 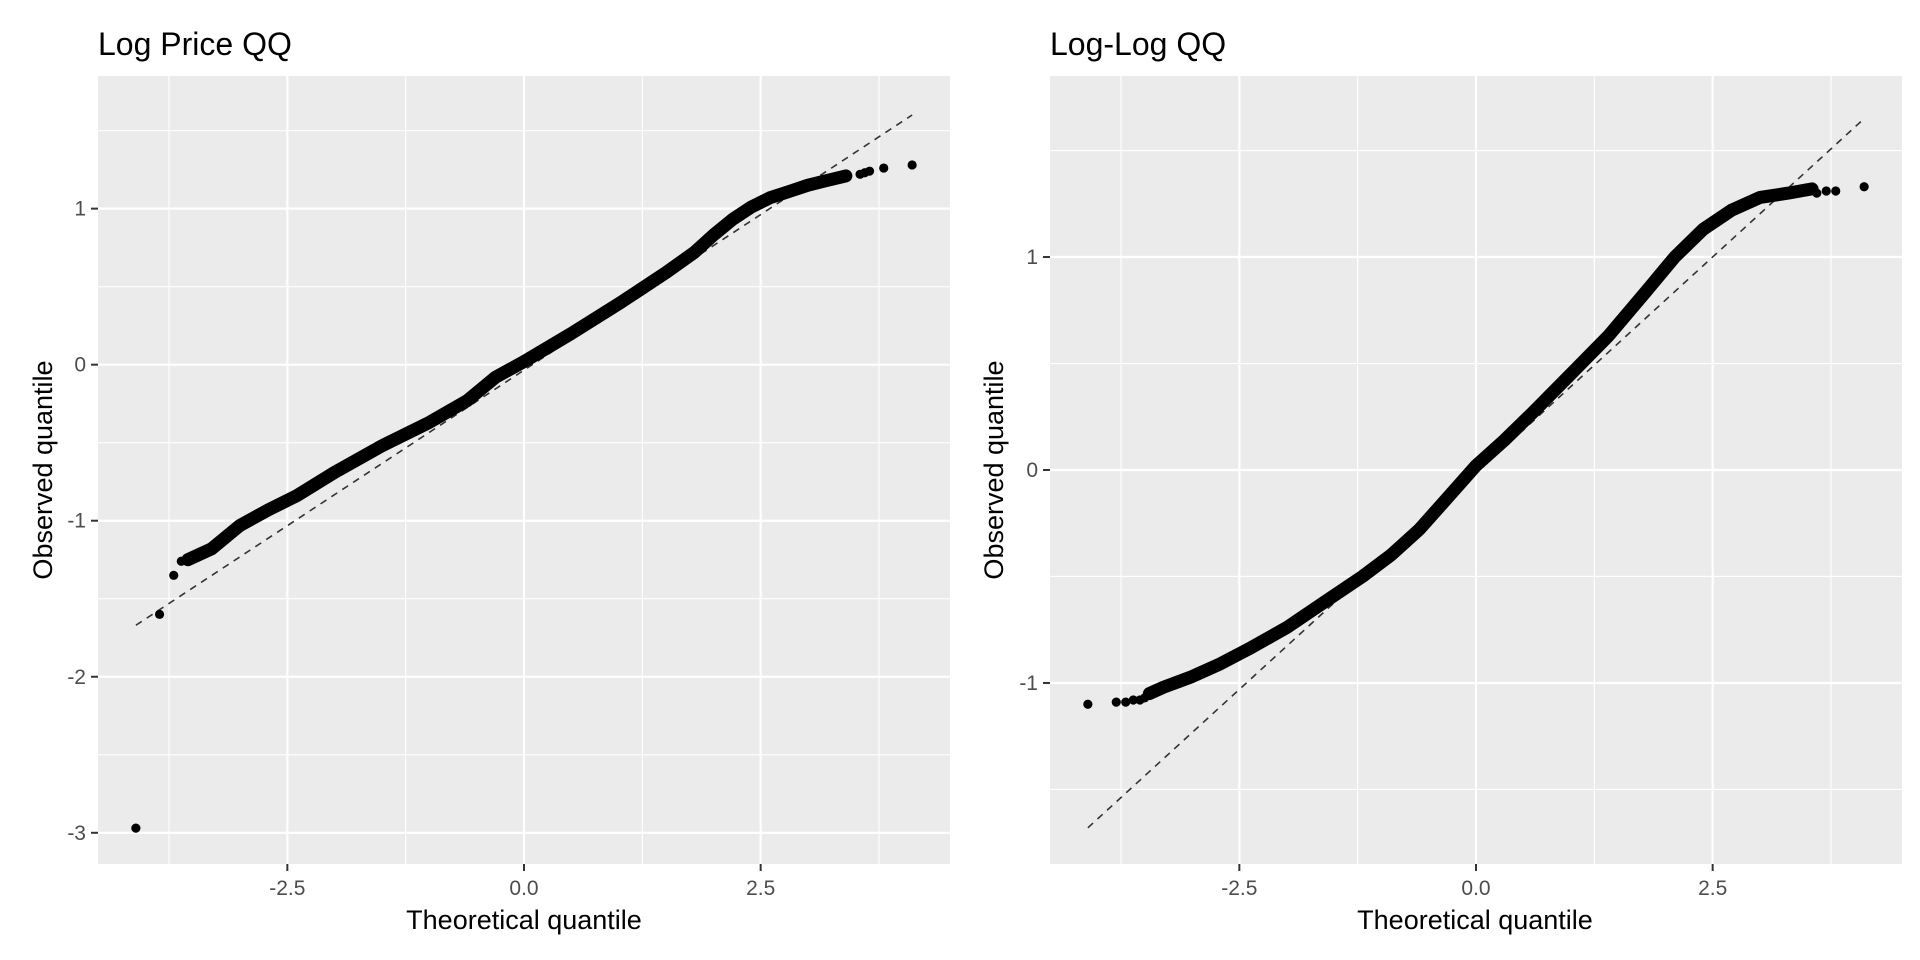 What do you see at coordinates (517, 368) in the screenshot?
I see `qq-points-series` at bounding box center [517, 368].